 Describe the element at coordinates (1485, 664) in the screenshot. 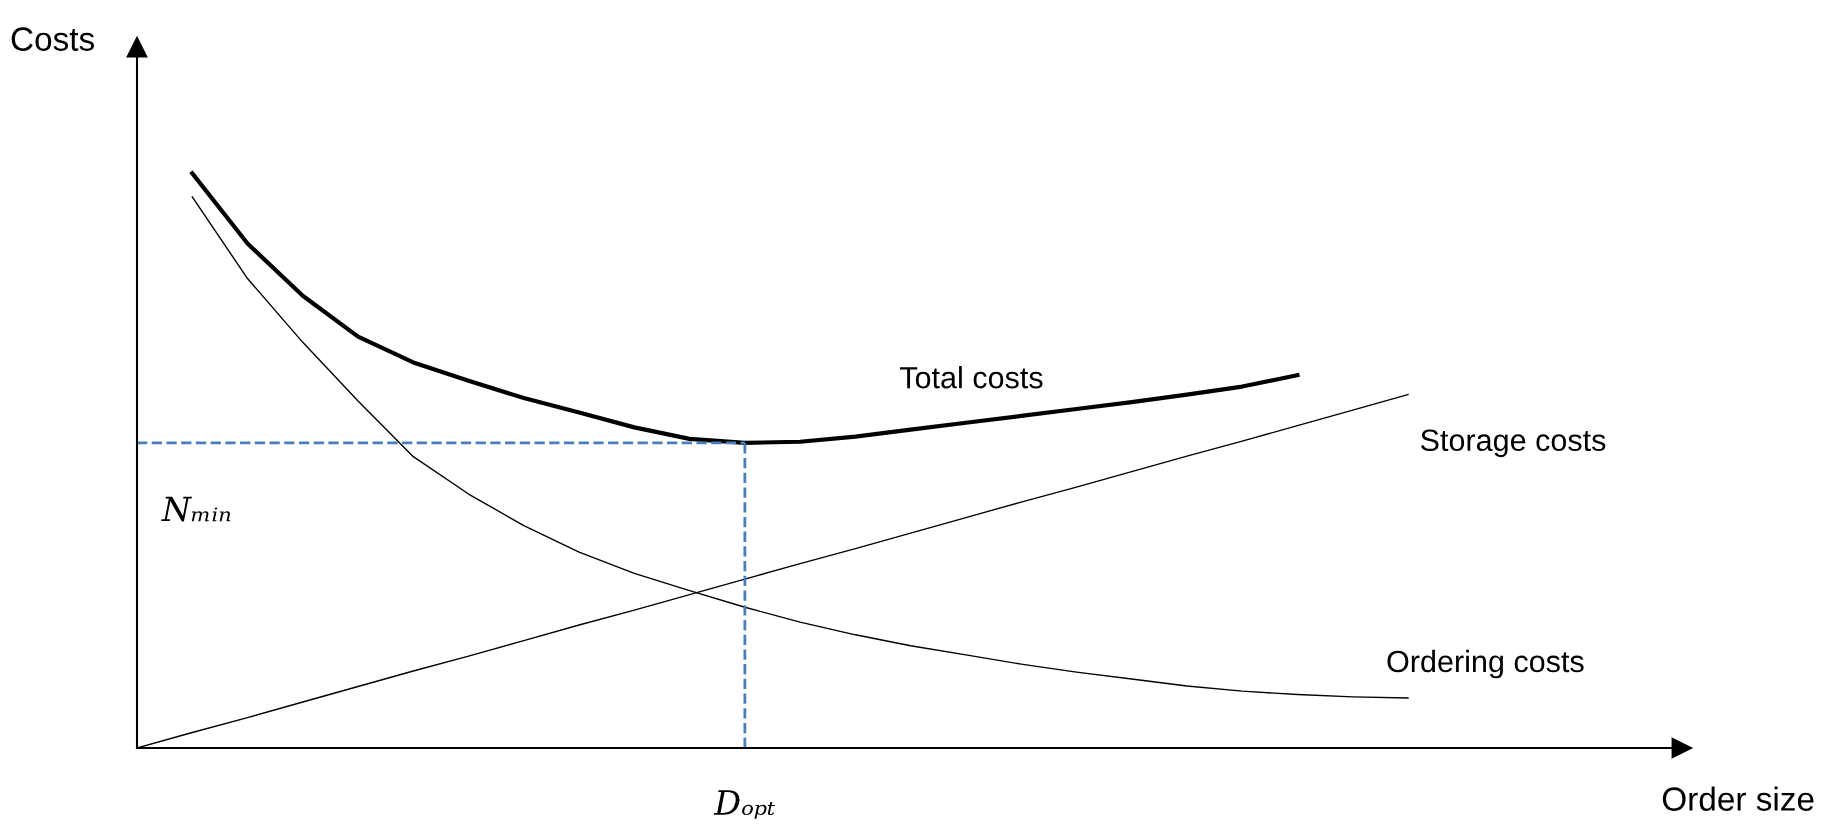

I see `series-label: Ordering costs` at that location.